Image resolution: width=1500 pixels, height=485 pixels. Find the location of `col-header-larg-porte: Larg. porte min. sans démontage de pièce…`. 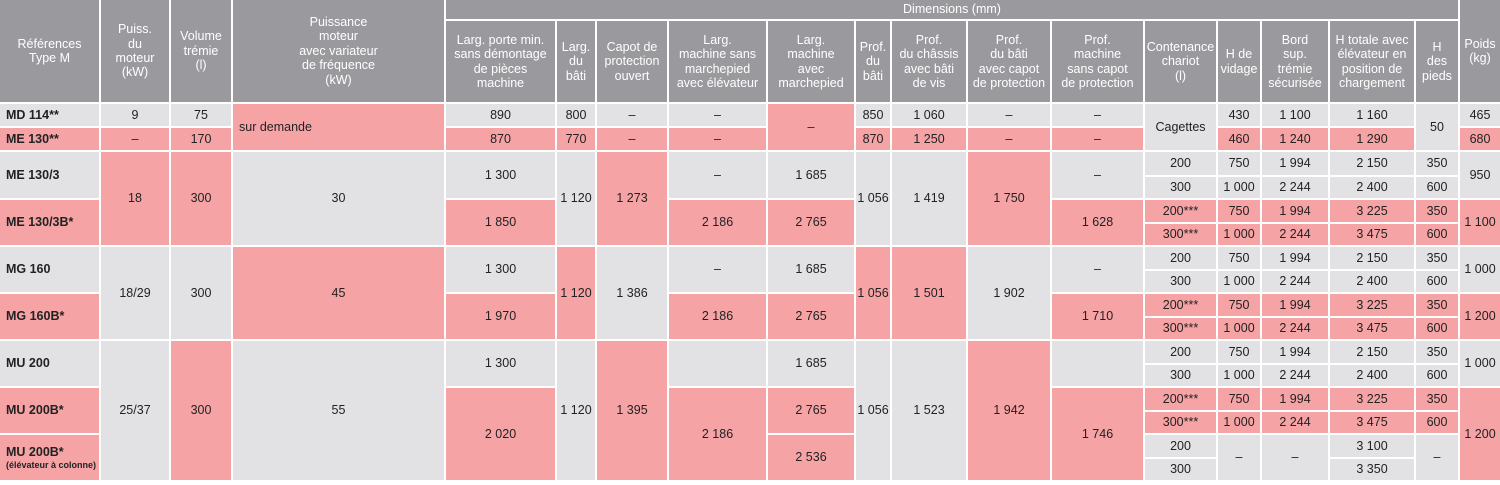

col-header-larg-porte: Larg. porte min. sans démontage de pièce… is located at coordinates (500, 61).